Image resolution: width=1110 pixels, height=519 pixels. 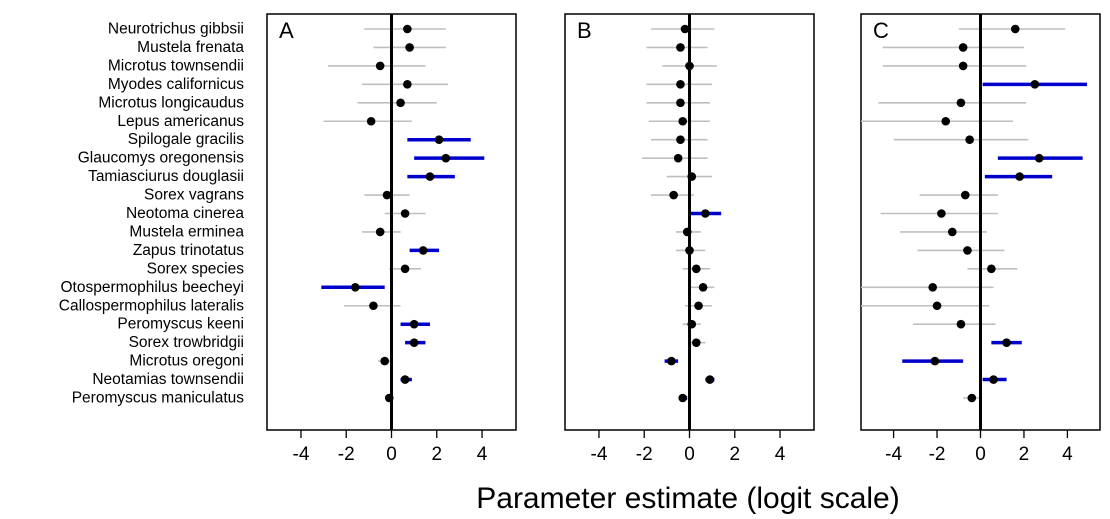 I want to click on panel-label: C, so click(x=881, y=30).